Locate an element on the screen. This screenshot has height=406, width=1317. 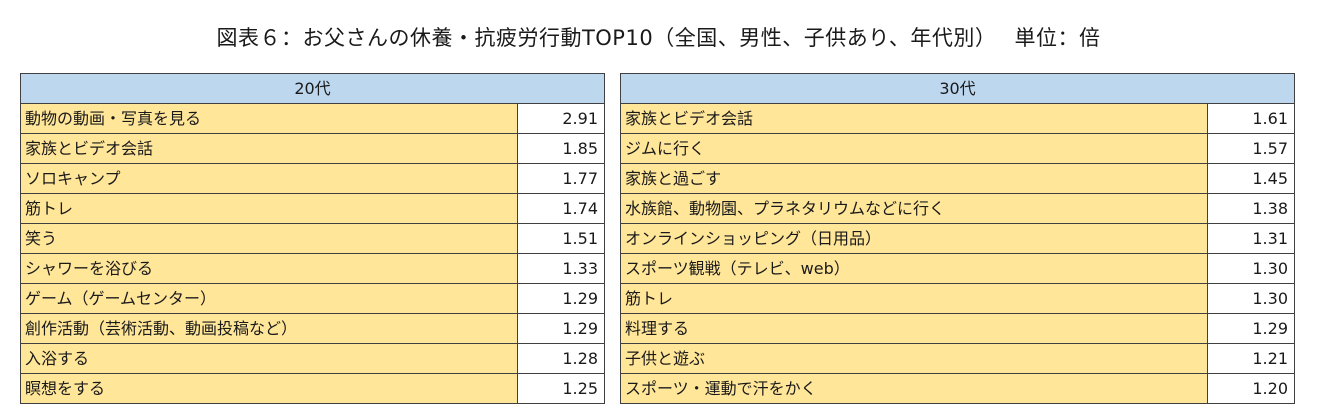
table-row: スポーツ・運動で汗をかく 1.20 is located at coordinates (957, 388).